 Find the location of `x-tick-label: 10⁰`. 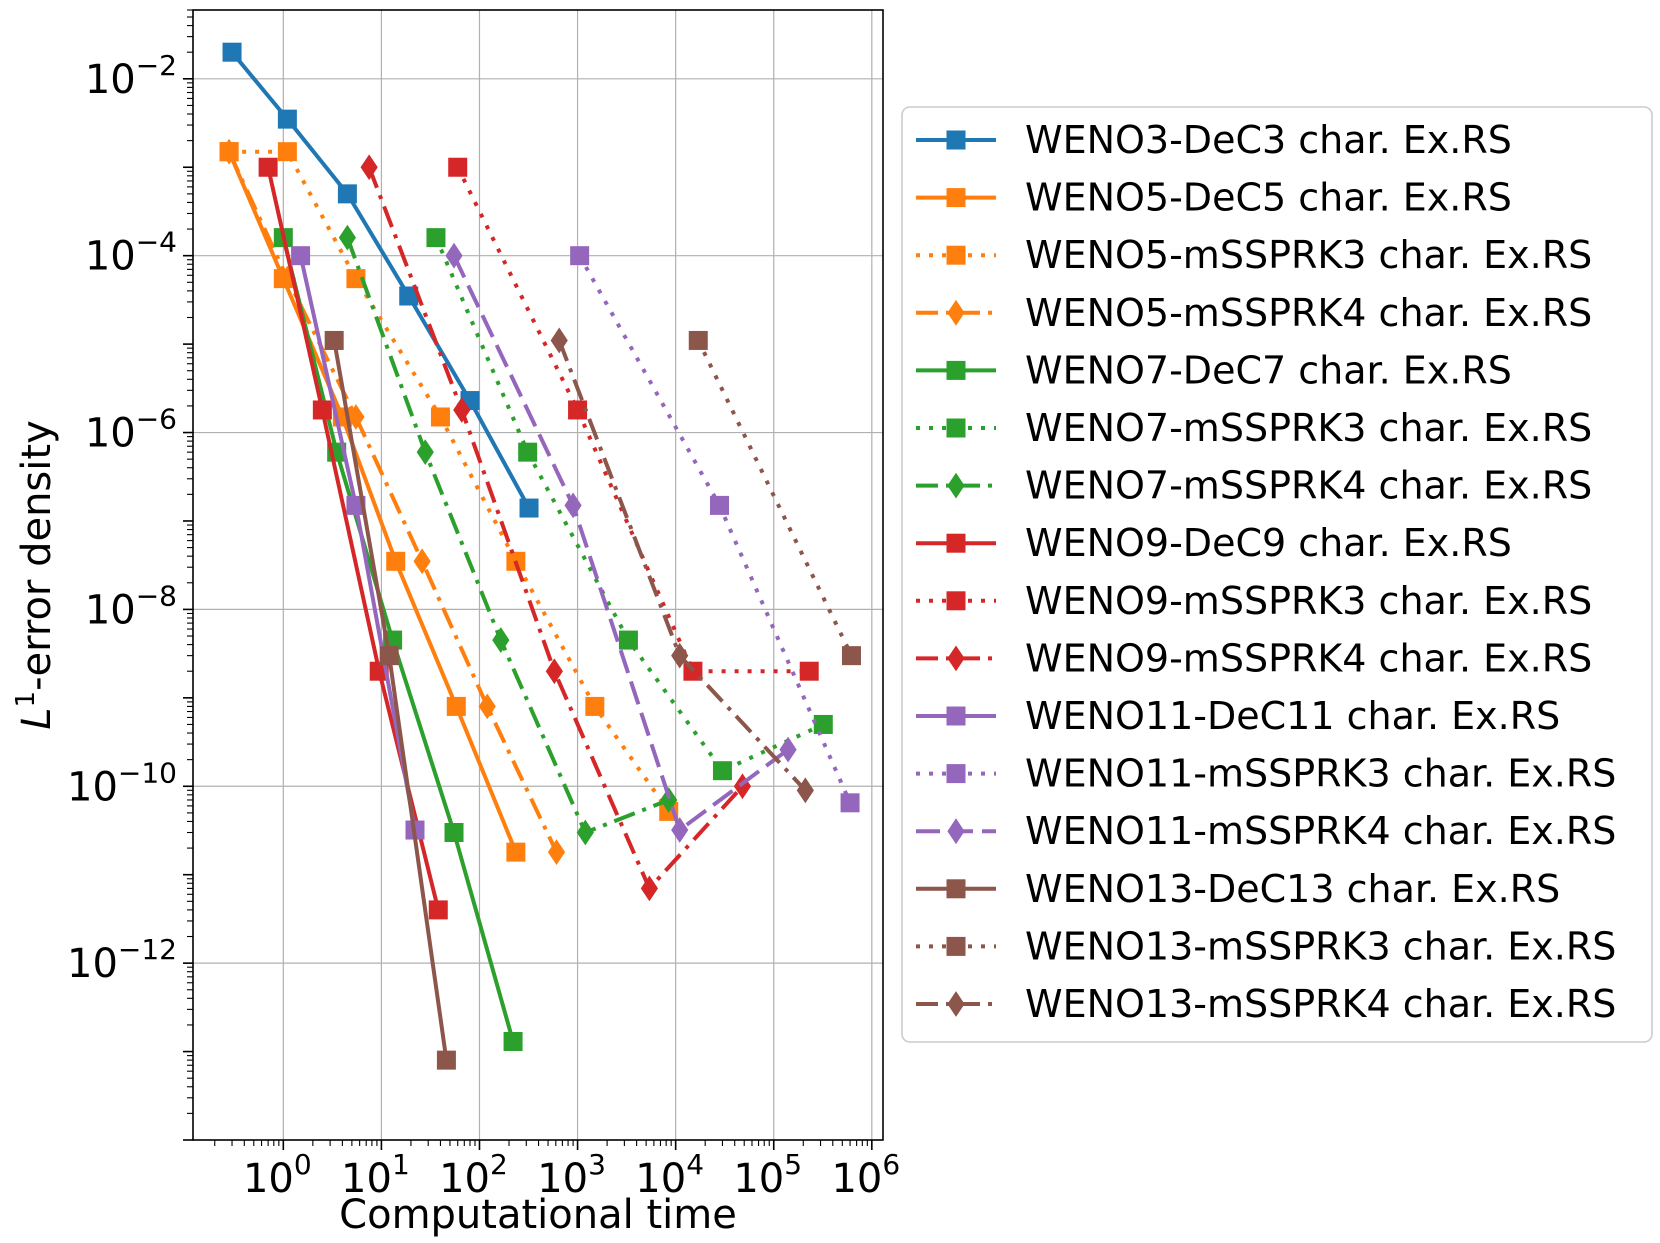

x-tick-label: 10⁰ is located at coordinates (277, 1175).